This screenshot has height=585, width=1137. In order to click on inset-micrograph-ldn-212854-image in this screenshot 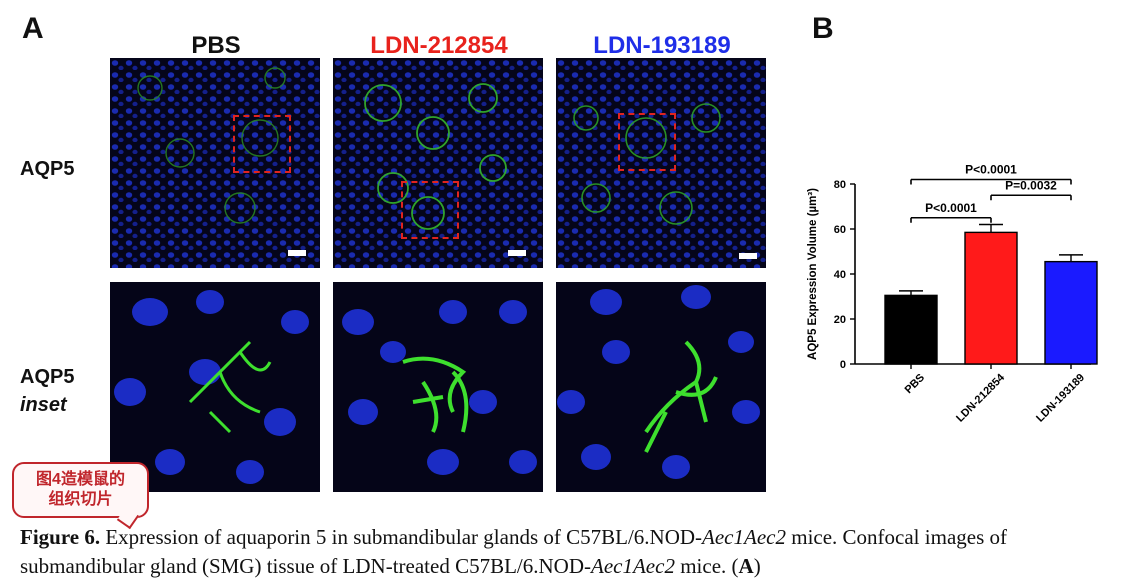, I will do `click(438, 387)`.